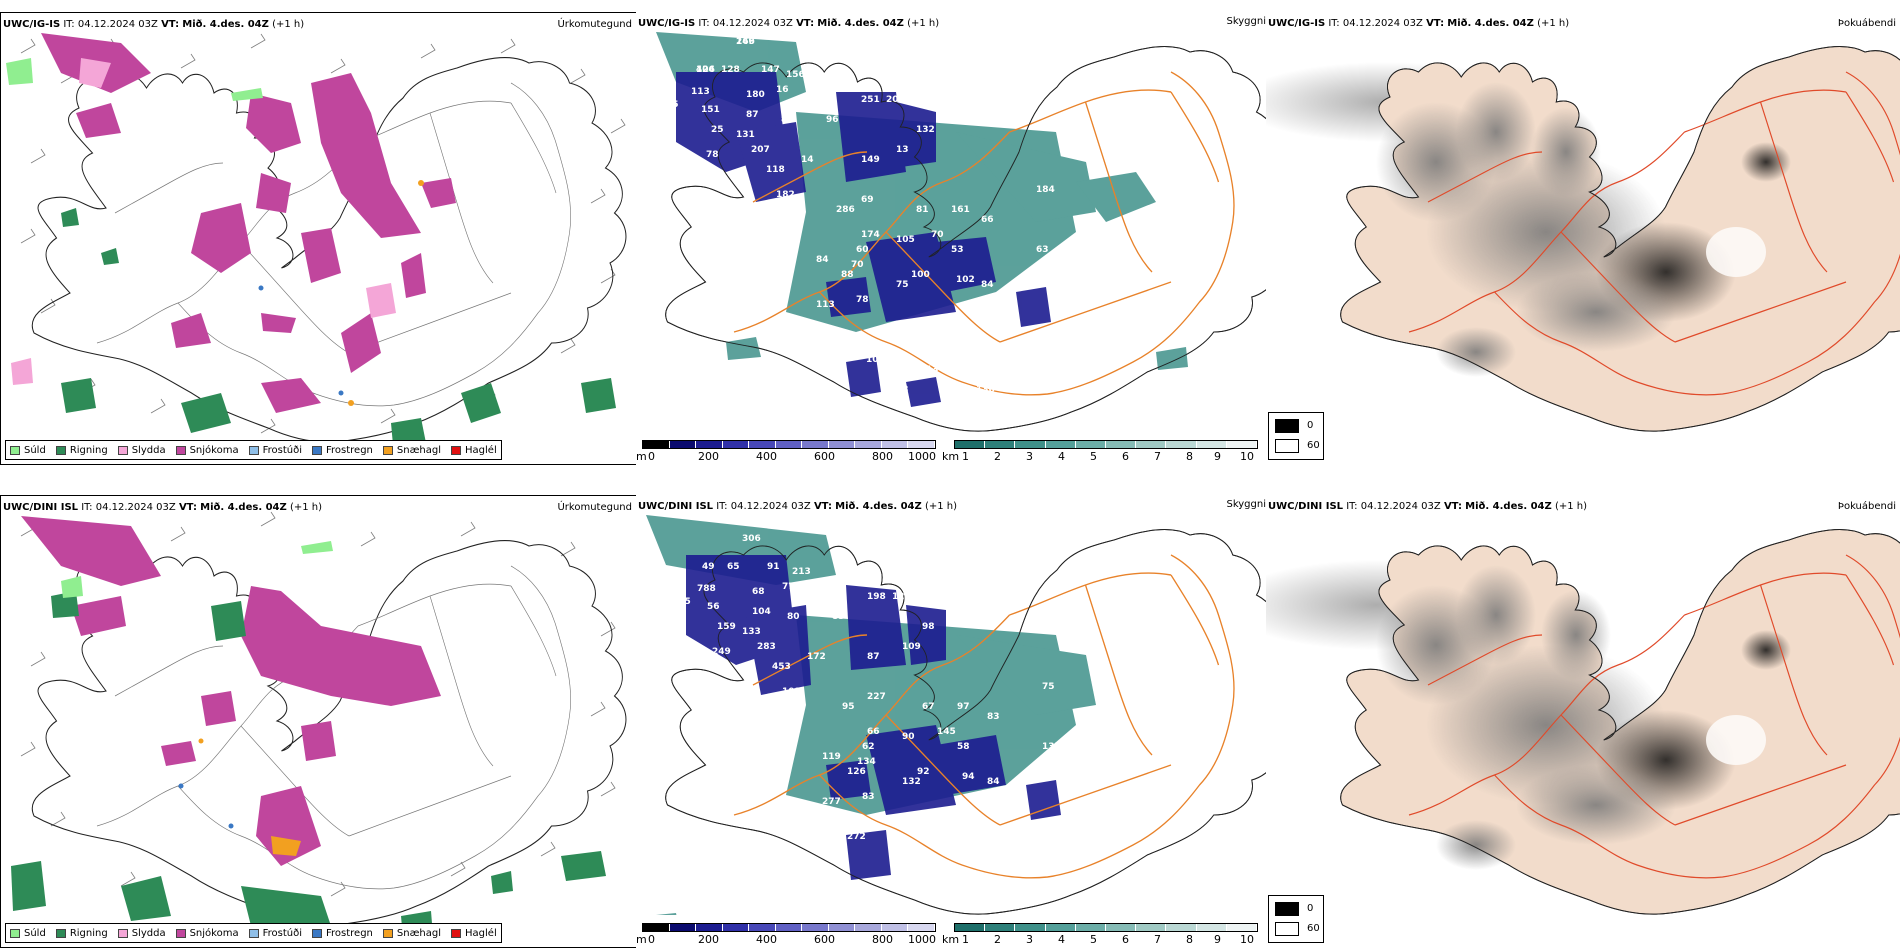 The image size is (1900, 950). What do you see at coordinates (788, 727) in the screenshot?
I see `visibility-value: 91` at bounding box center [788, 727].